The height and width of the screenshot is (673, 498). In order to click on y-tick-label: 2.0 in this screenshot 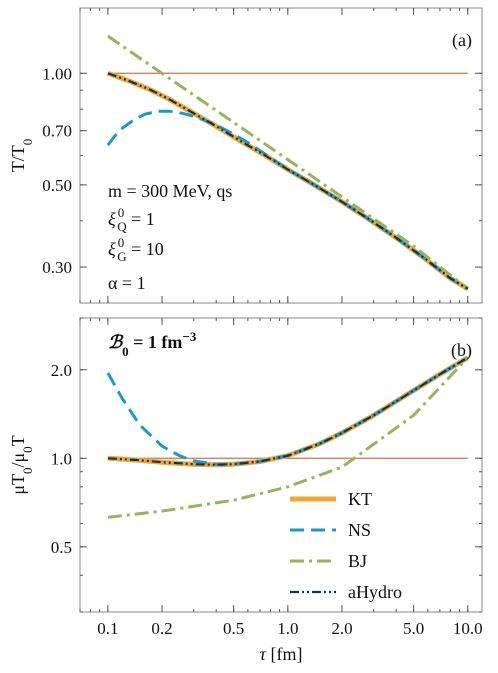, I will do `click(61, 370)`.